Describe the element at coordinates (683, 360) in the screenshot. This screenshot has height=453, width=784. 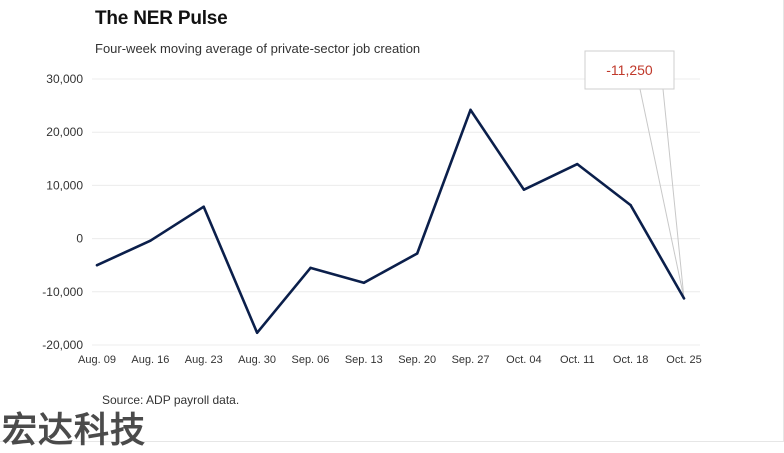
I see `x-tick-label: Oct. 25` at that location.